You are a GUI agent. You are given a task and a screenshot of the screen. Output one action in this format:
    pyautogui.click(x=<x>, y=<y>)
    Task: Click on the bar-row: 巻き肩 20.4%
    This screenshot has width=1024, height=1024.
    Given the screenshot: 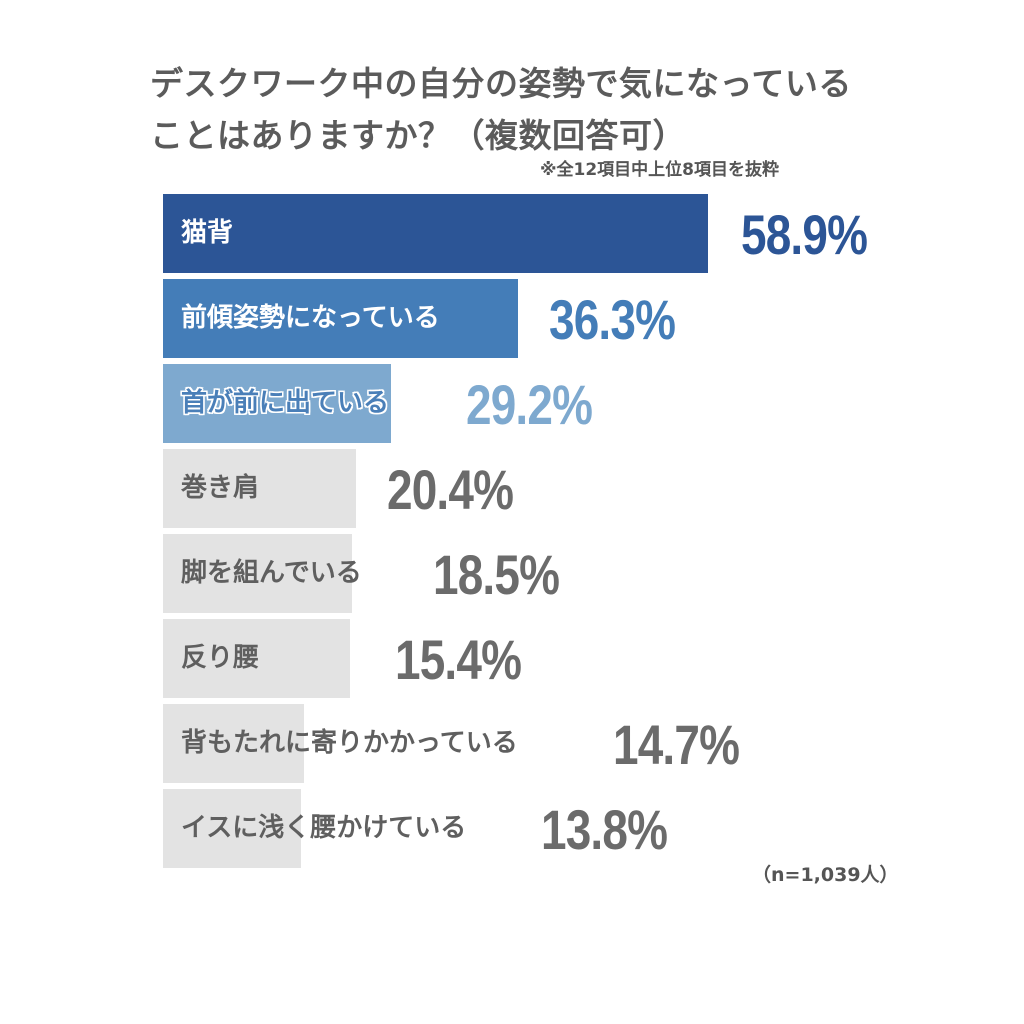 What is the action you would take?
    pyautogui.click(x=543, y=488)
    